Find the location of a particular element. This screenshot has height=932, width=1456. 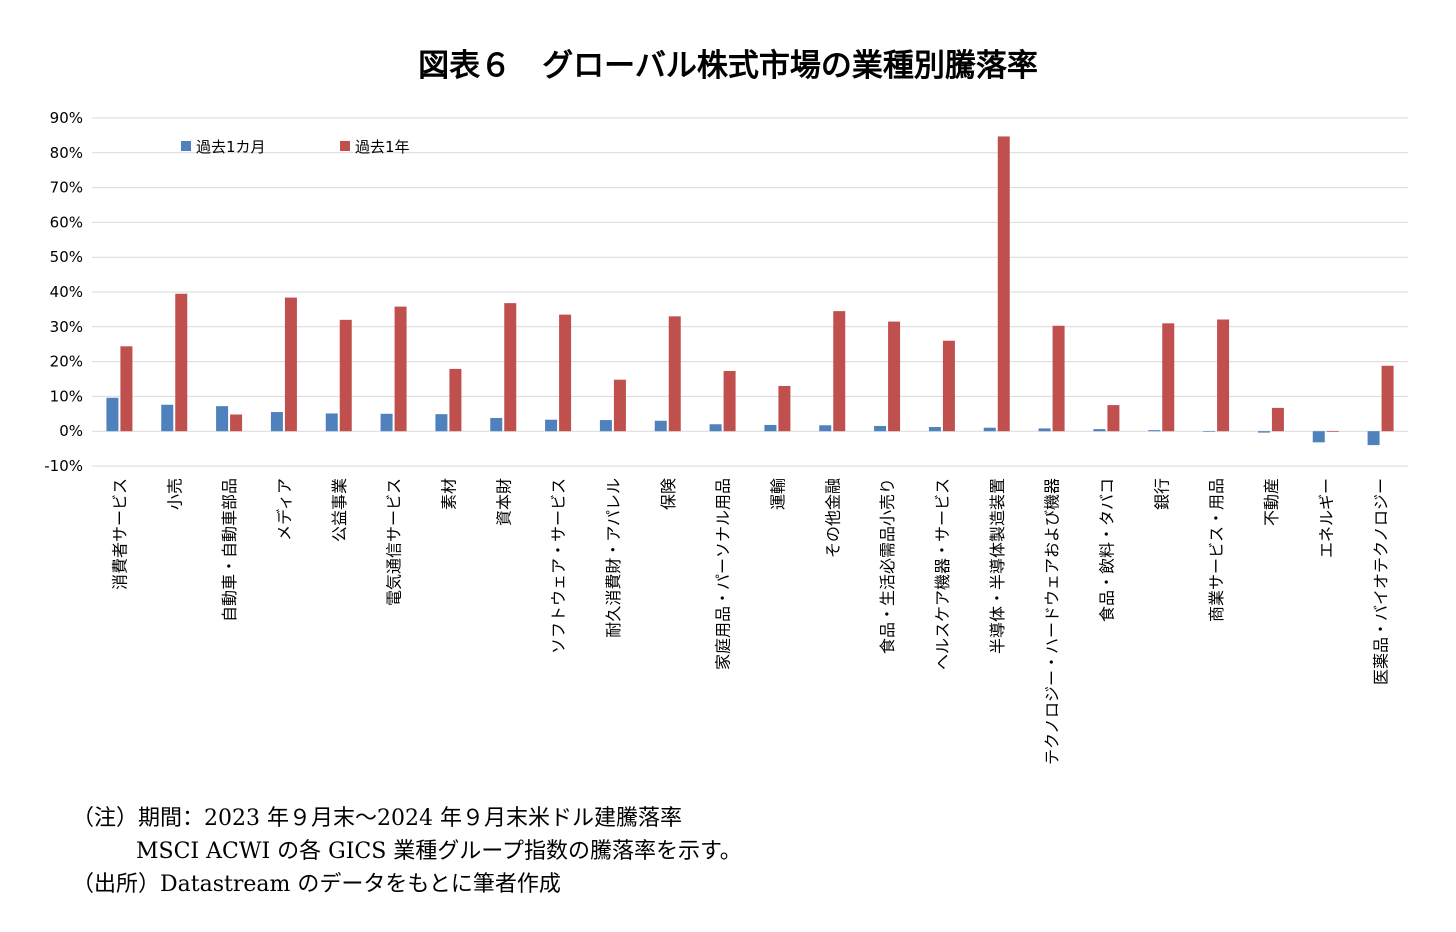

category-label: 公益事業 is located at coordinates (339, 510).